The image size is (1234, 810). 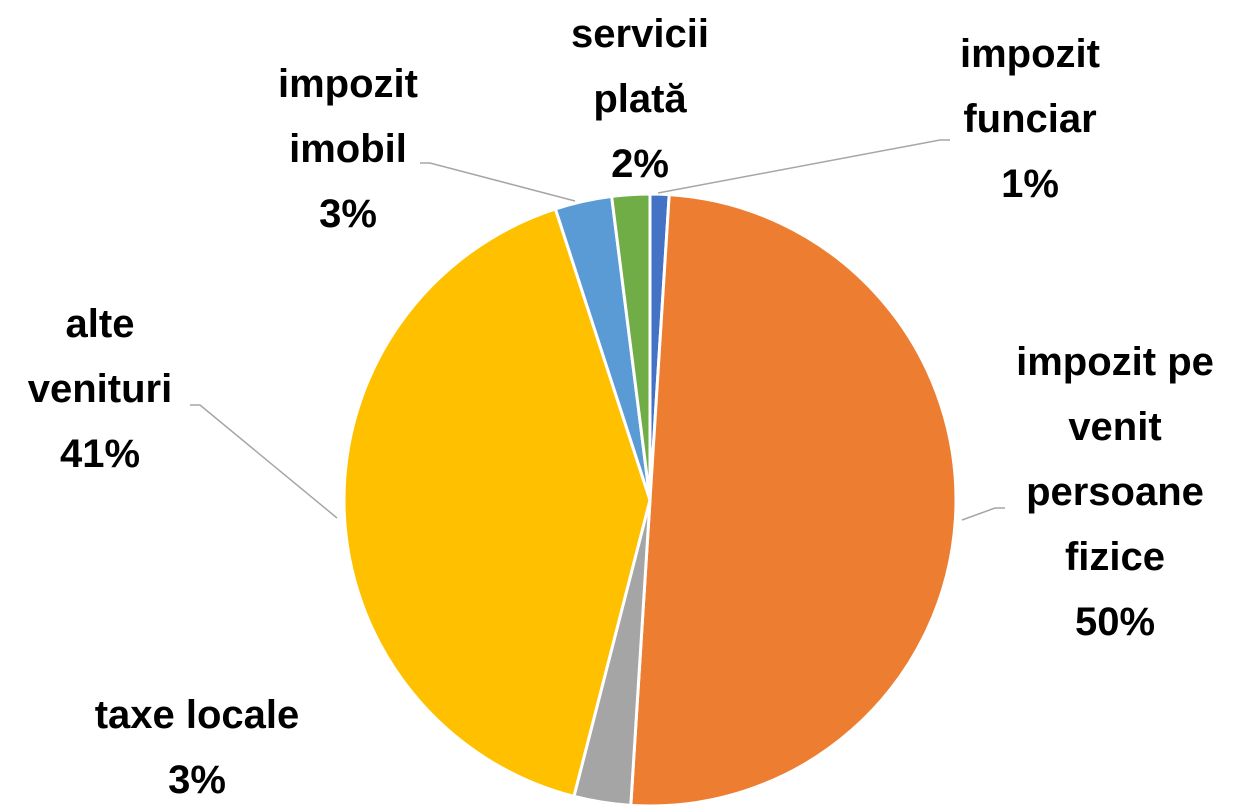 I want to click on value-label: 41%, so click(x=100, y=454).